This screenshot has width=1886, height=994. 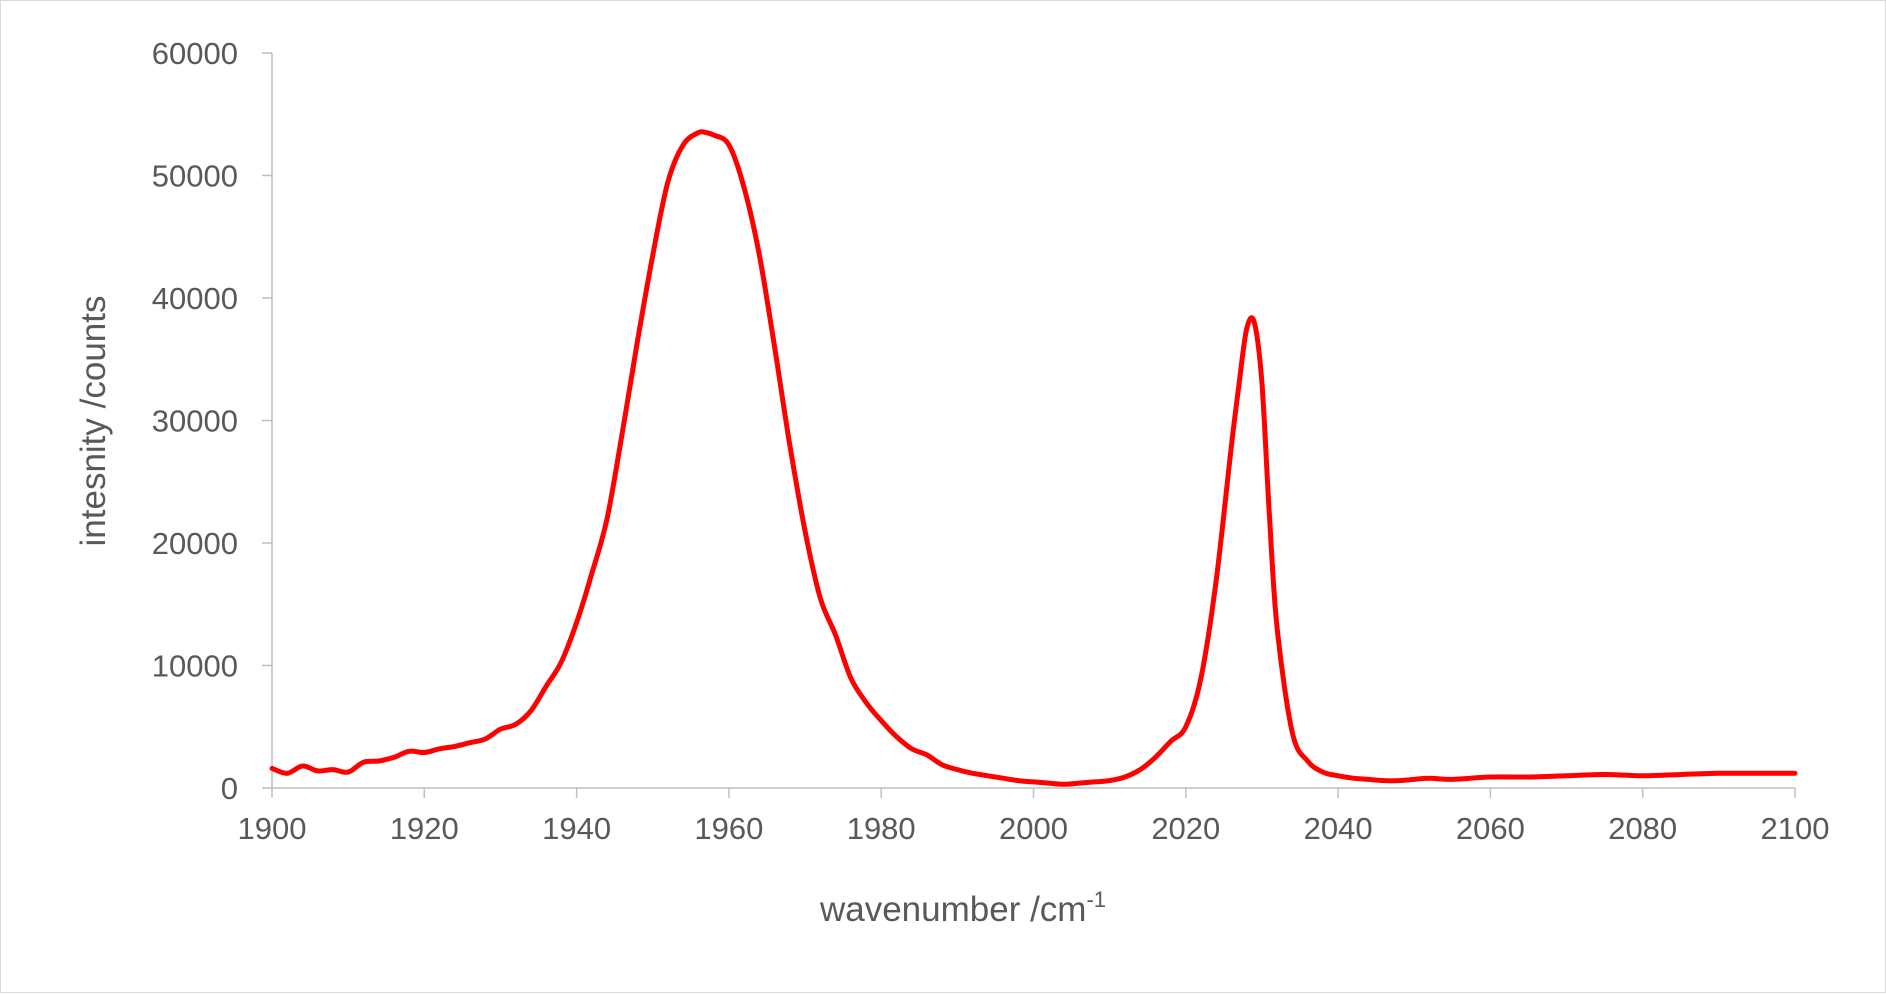 What do you see at coordinates (229, 788) in the screenshot?
I see `y-tick-label: 0` at bounding box center [229, 788].